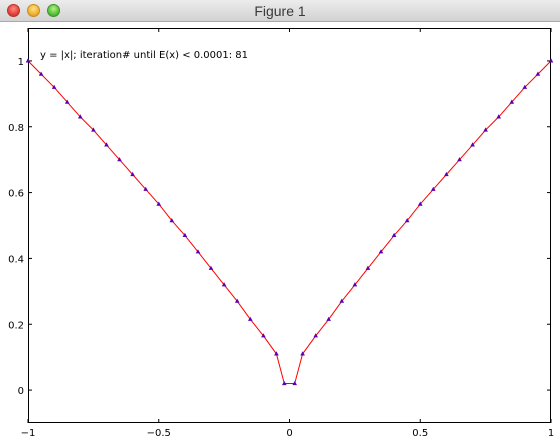 This screenshot has height=442, width=560. What do you see at coordinates (289, 433) in the screenshot?
I see `x-tick-label-2: 0` at bounding box center [289, 433].